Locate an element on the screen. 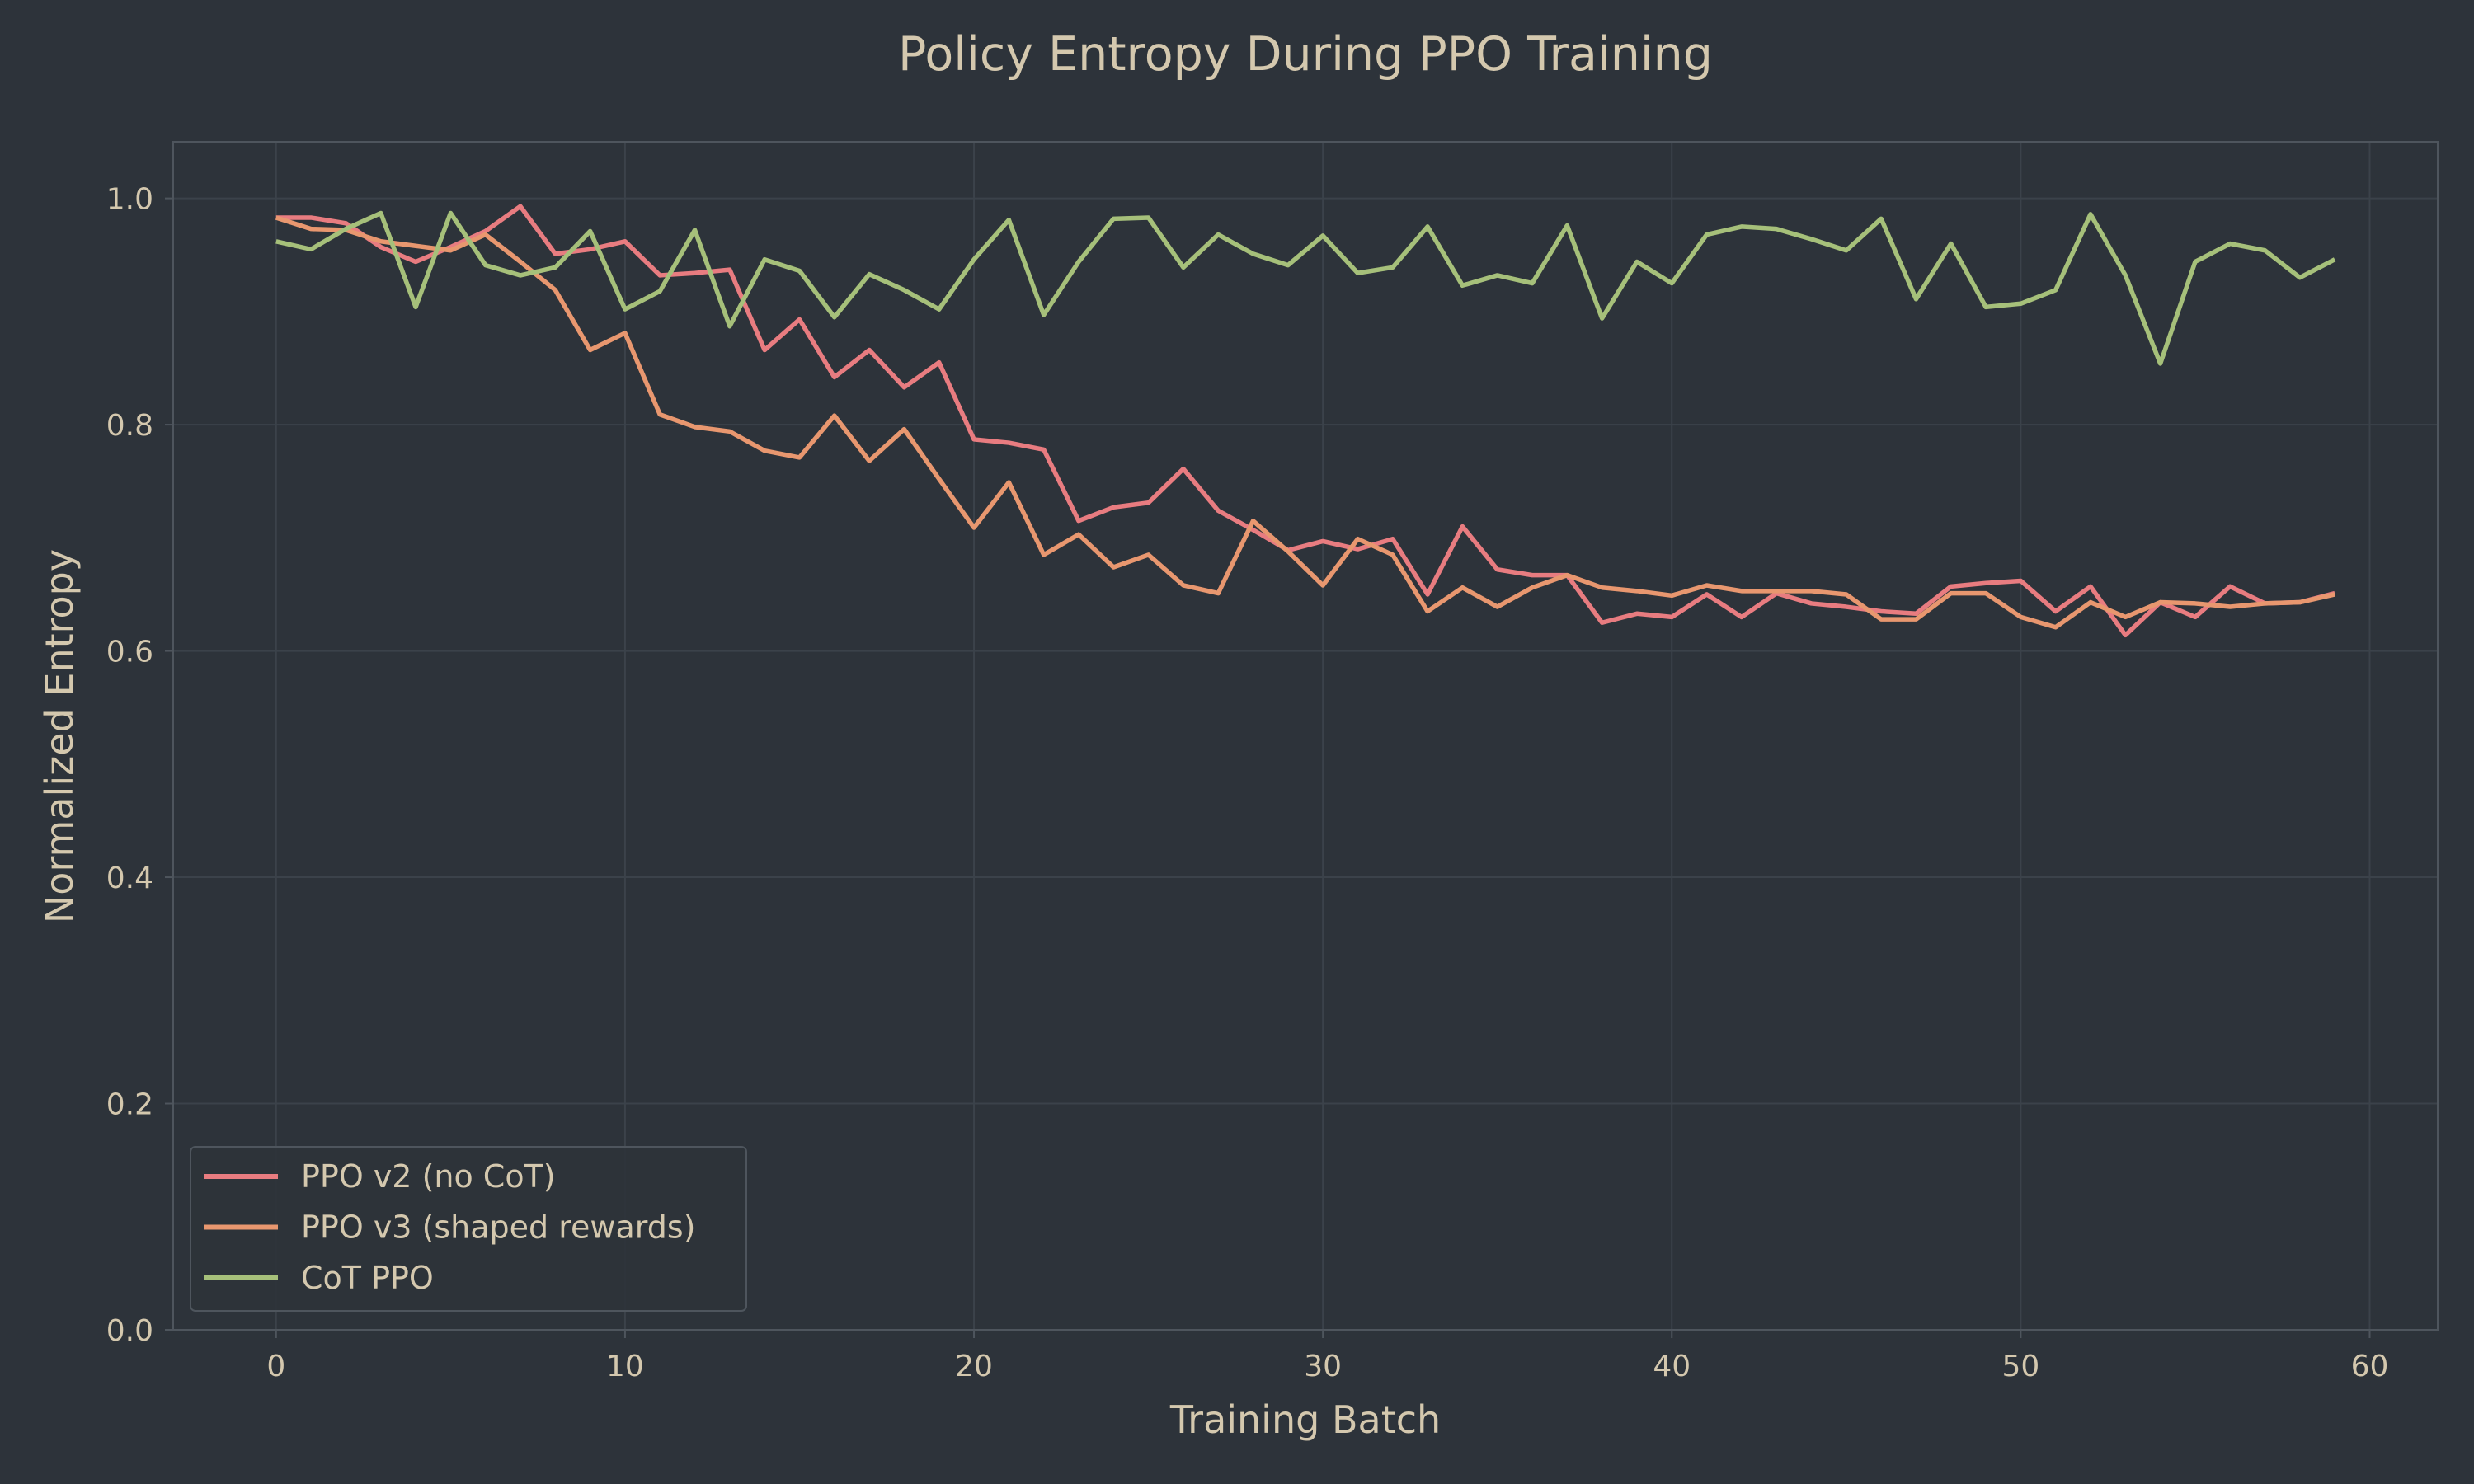 The height and width of the screenshot is (1484, 2474). x-tick-label: 30 is located at coordinates (1323, 1366).